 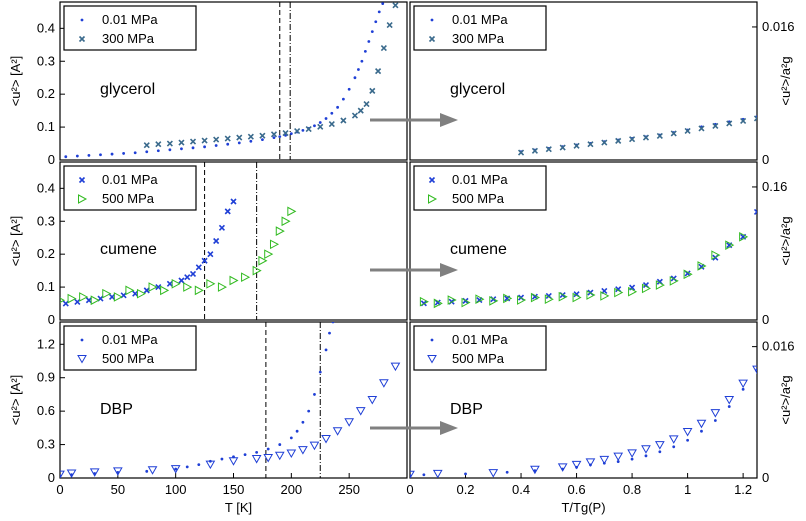 What do you see at coordinates (51, 477) in the screenshot?
I see `y-tick-label: 0` at bounding box center [51, 477].